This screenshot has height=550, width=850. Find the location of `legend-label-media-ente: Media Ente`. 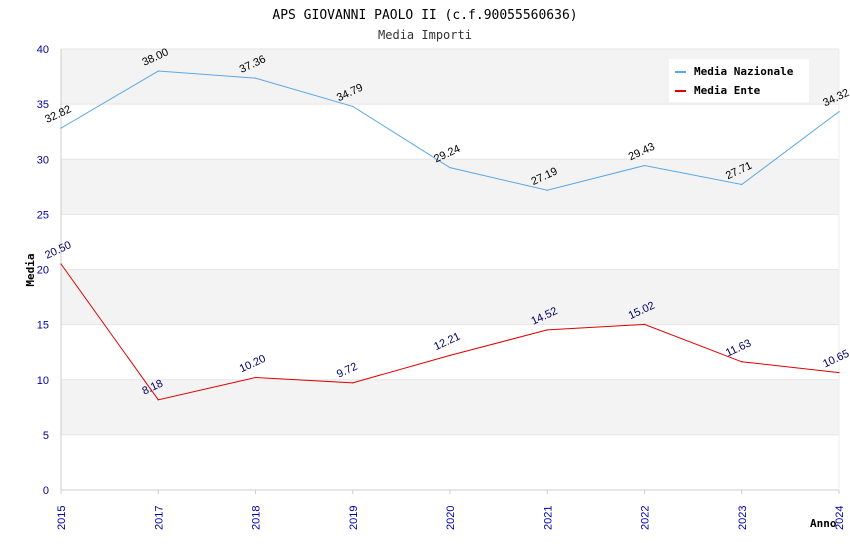

legend-label-media-ente: Media Ente is located at coordinates (727, 90).